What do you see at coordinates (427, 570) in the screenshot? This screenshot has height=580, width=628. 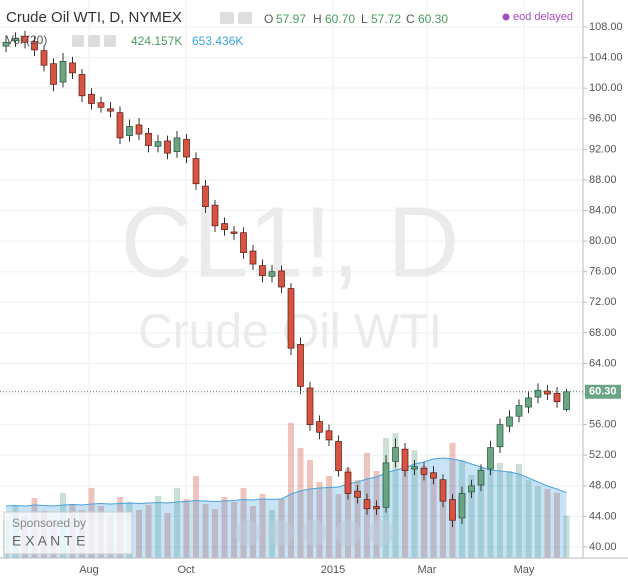 I see `x-tick-label: Mar` at bounding box center [427, 570].